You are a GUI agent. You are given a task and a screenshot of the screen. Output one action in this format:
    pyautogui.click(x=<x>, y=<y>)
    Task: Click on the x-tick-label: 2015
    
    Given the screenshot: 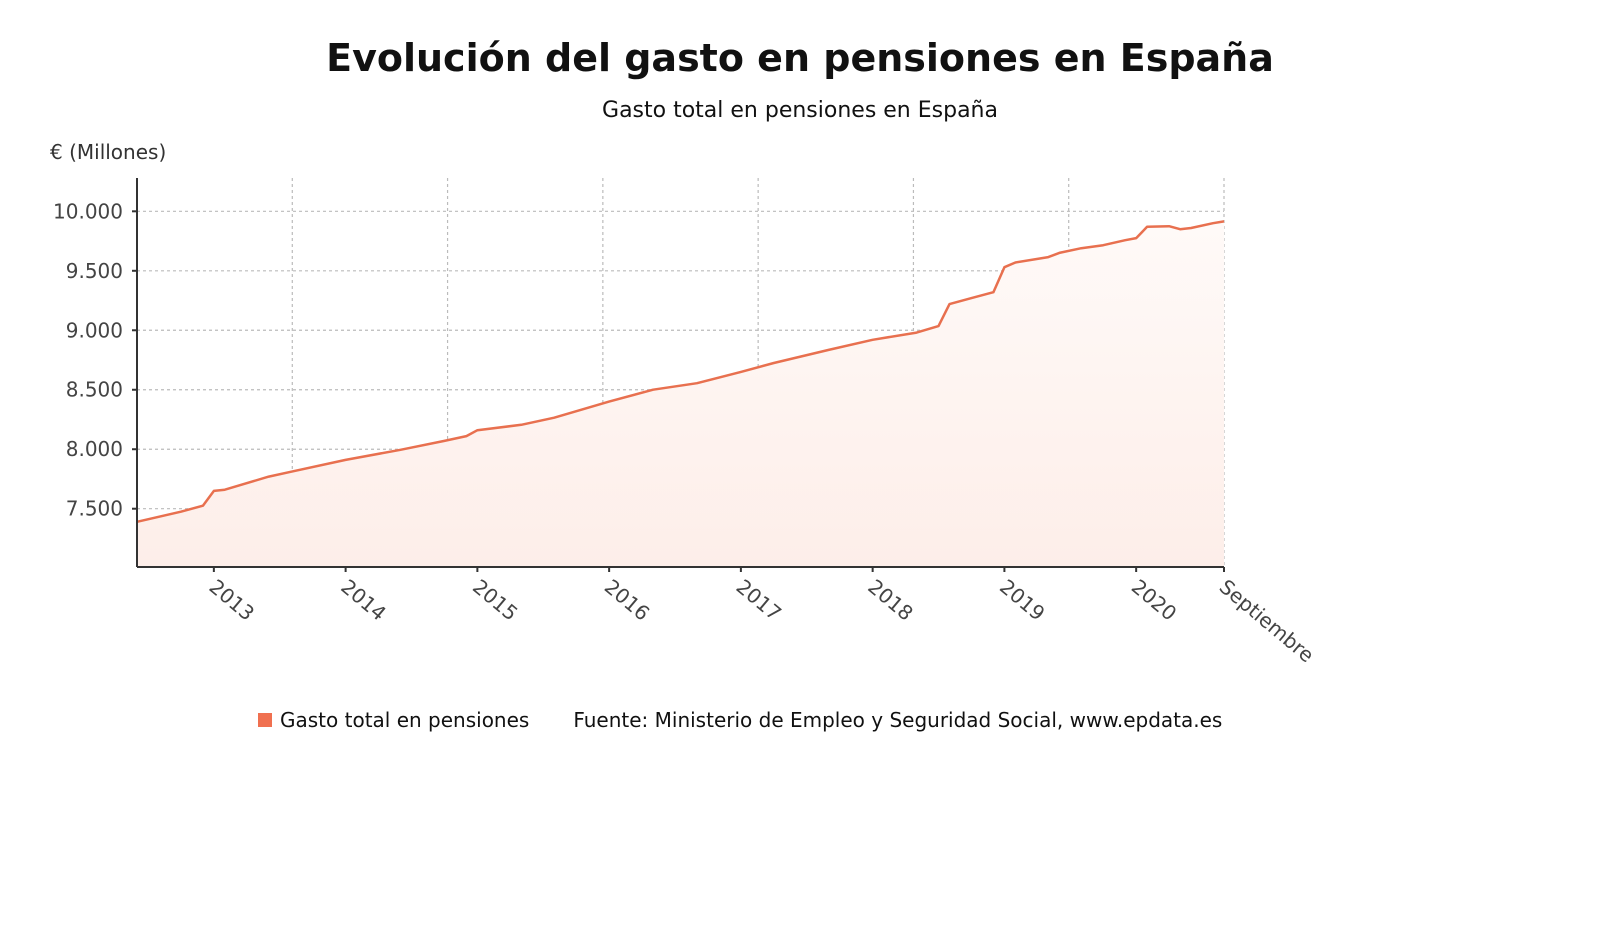 What is the action you would take?
    pyautogui.click(x=495, y=599)
    